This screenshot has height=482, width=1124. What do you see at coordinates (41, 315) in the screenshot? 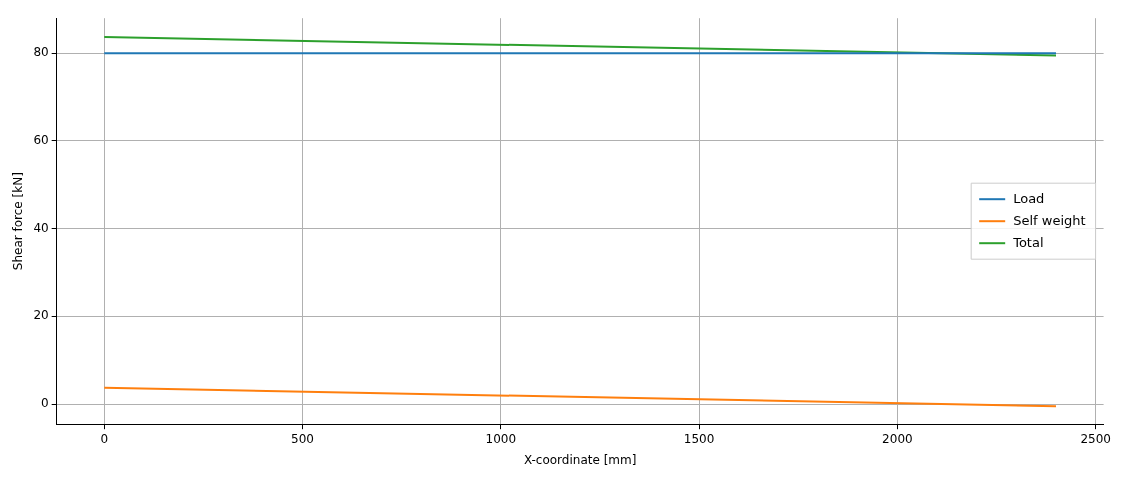
I see `y-tick-label: 20` at bounding box center [41, 315].